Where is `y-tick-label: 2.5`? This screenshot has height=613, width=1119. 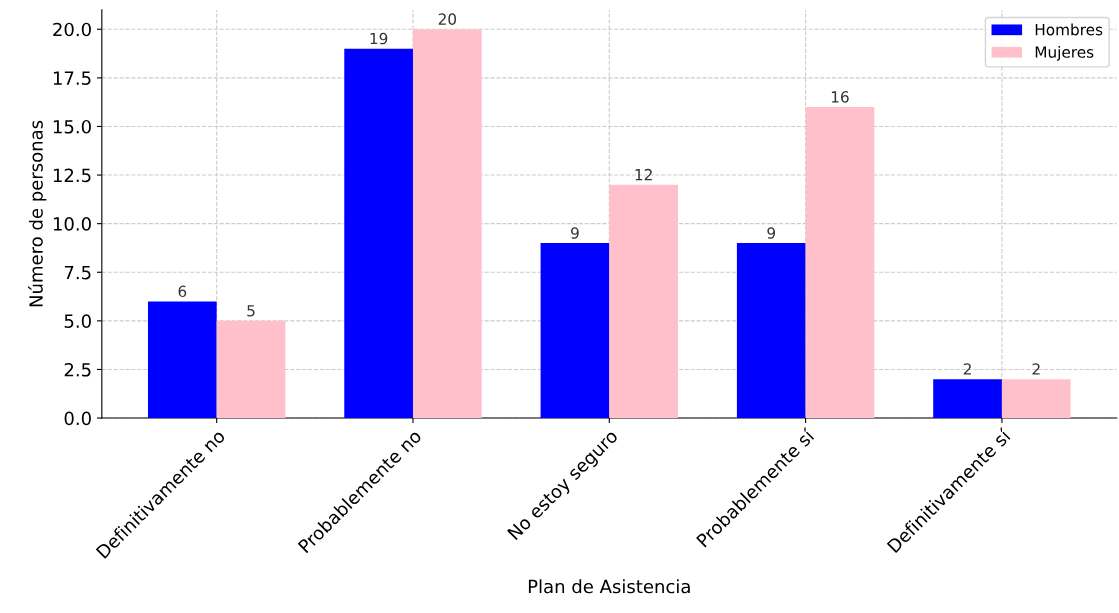 y-tick-label: 2.5 is located at coordinates (77, 369).